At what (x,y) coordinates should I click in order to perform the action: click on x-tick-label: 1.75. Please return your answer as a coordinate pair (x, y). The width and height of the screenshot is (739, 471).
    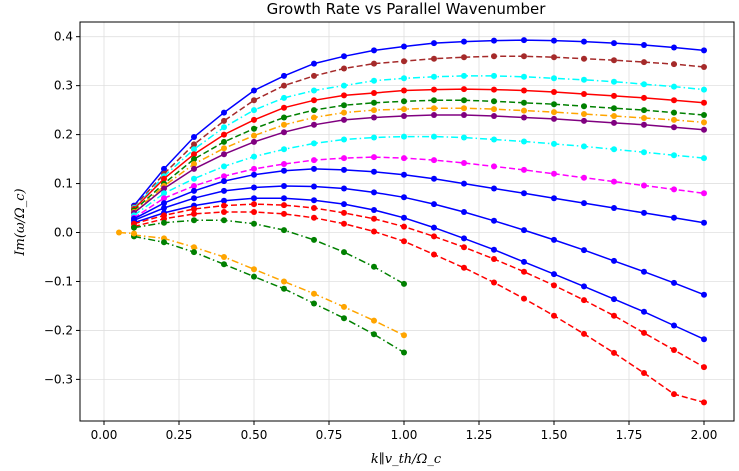
    Looking at the image, I should click on (629, 435).